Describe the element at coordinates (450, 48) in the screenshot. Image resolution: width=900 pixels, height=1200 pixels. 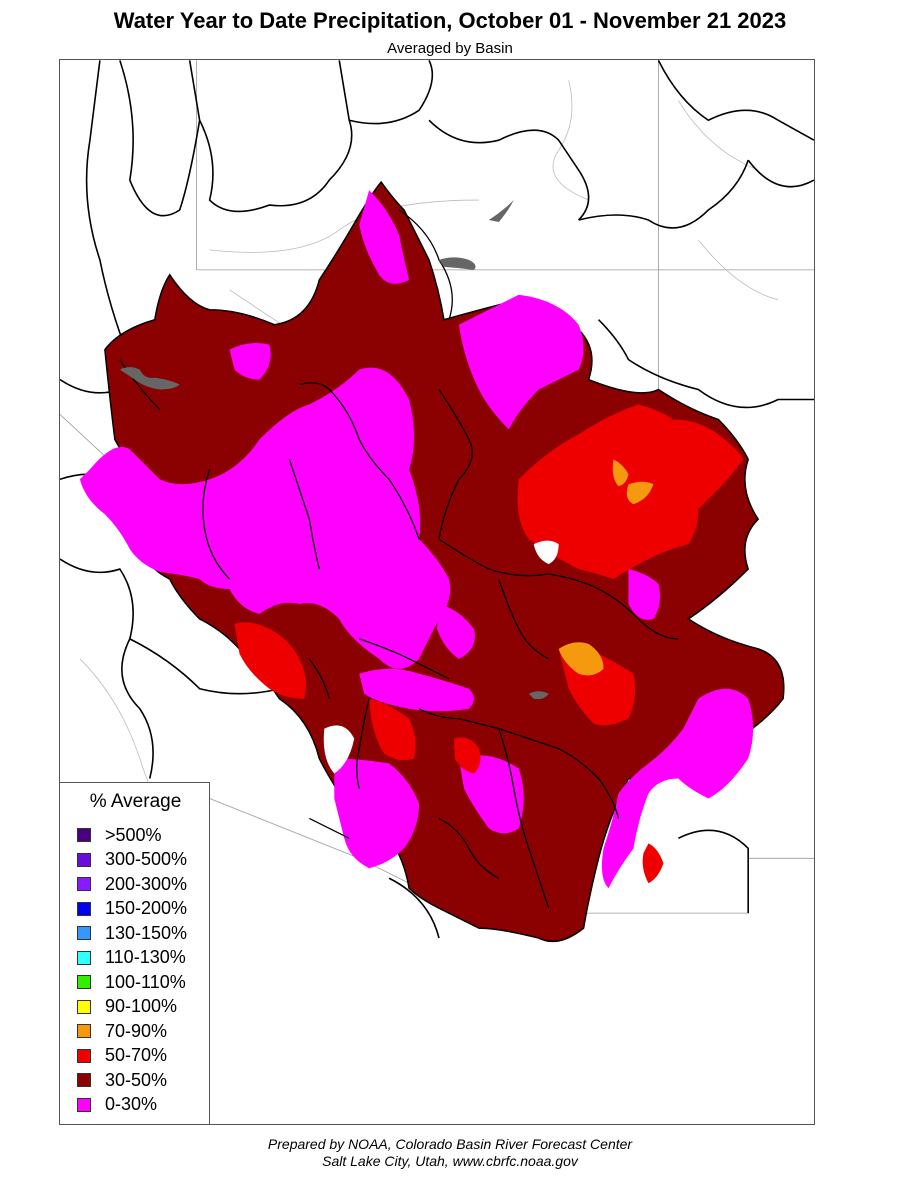
I see `map-subtitle: Averaged by Basin` at that location.